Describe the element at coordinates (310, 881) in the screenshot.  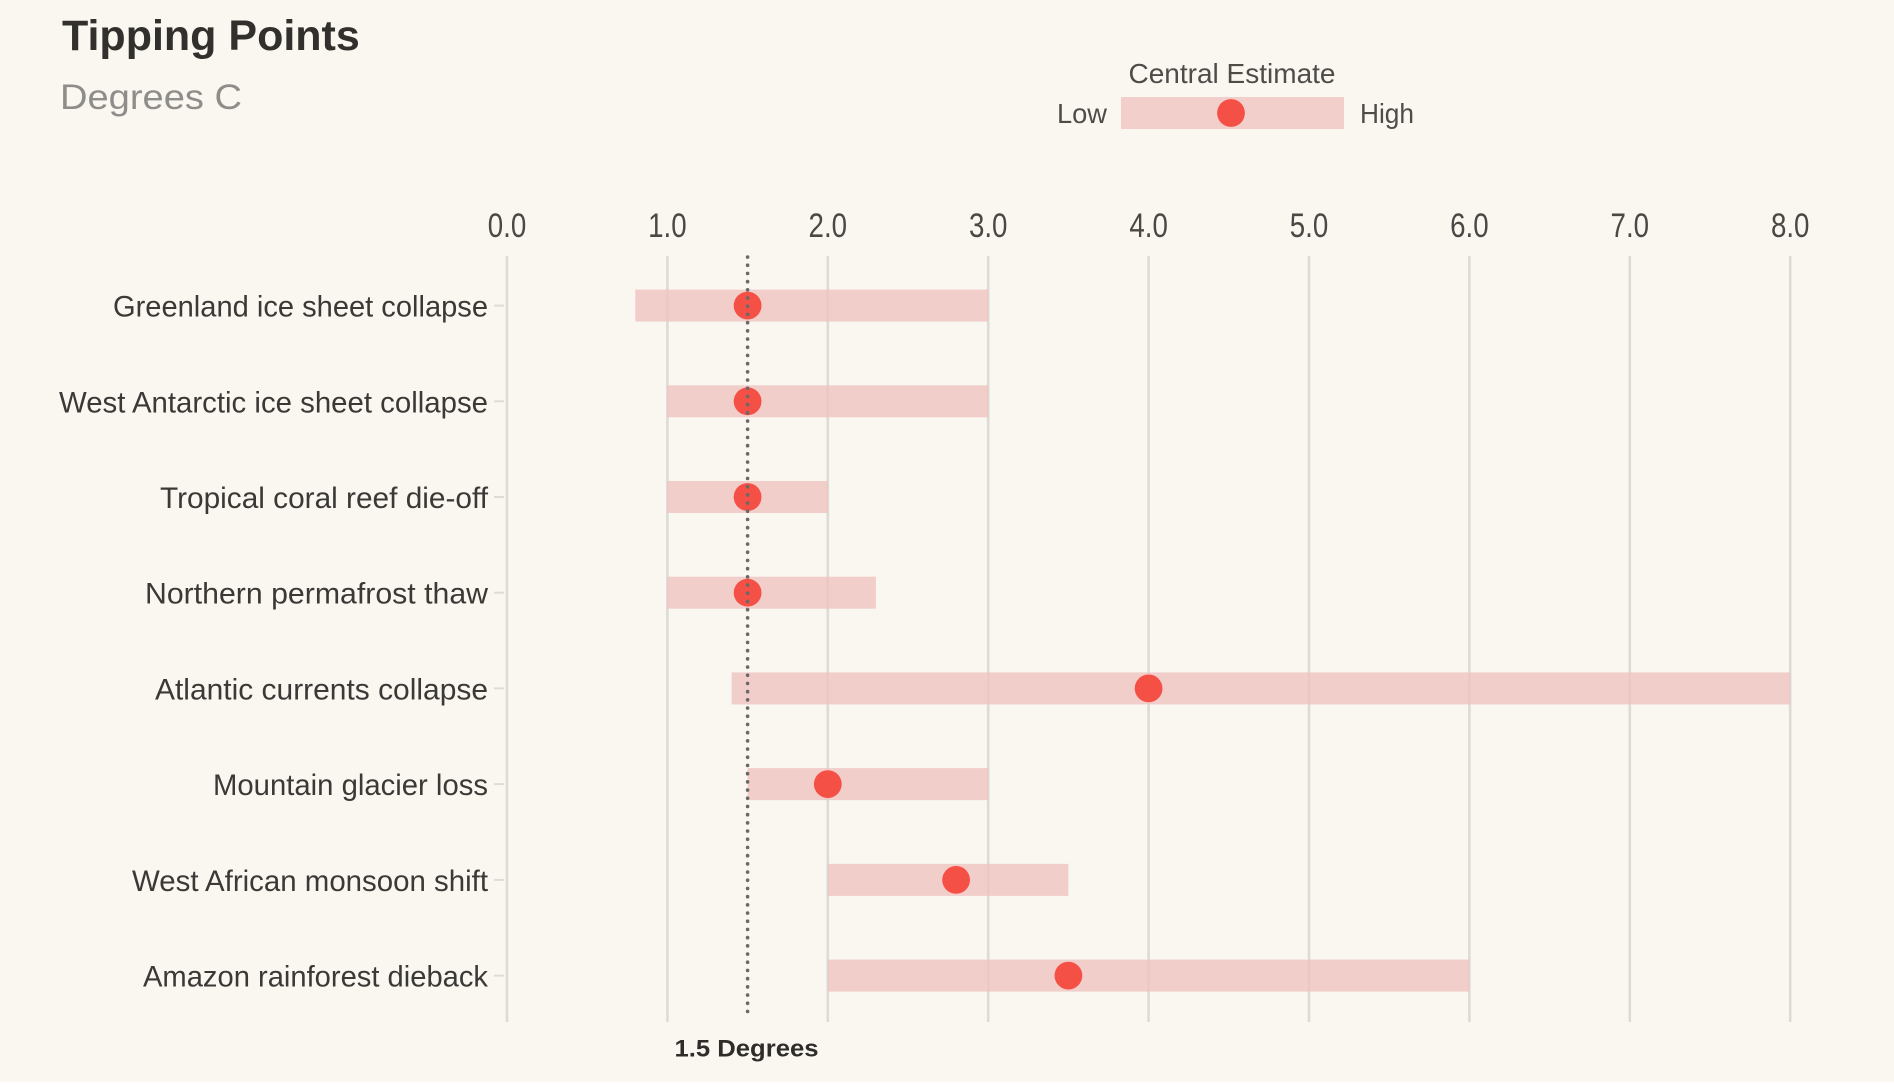
I see `svg-text: West African monsoon shift` at that location.